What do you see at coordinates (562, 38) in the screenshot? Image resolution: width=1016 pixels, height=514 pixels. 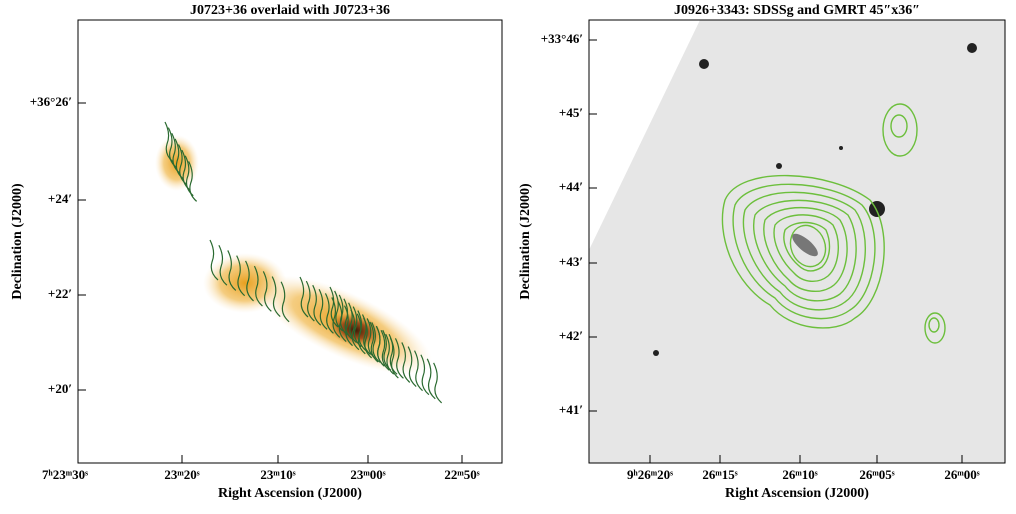 I see `y-tick-label: +33°46′` at bounding box center [562, 38].